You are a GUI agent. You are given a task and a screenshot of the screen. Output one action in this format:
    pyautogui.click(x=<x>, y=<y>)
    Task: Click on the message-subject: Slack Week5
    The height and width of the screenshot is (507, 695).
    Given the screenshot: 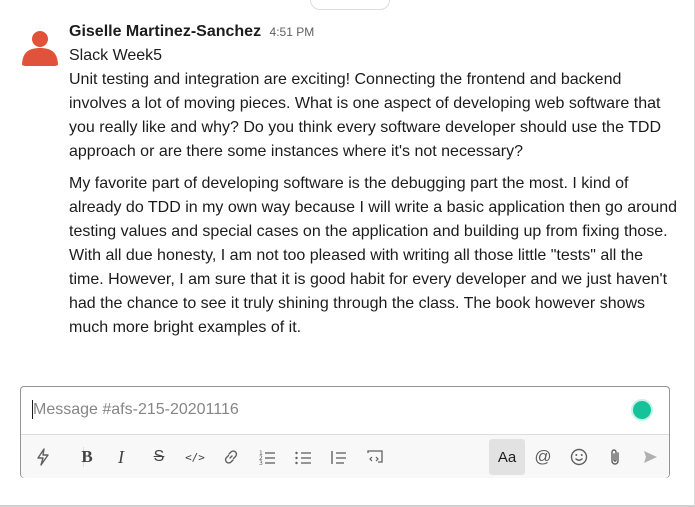 What is the action you would take?
    pyautogui.click(x=116, y=55)
    